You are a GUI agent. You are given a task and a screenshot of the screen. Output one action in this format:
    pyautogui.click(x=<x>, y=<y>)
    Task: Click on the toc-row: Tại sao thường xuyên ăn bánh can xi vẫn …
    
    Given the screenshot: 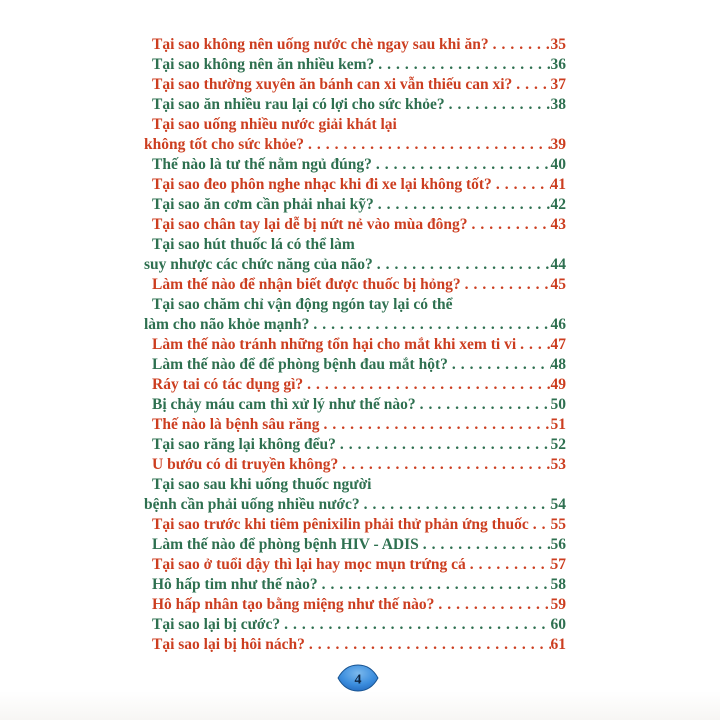 What is the action you would take?
    pyautogui.click(x=355, y=85)
    